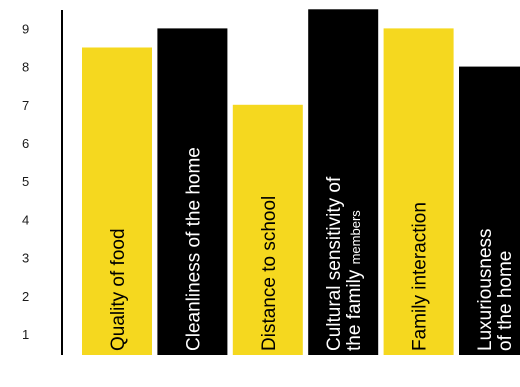  What do you see at coordinates (355, 237) in the screenshot?
I see `bar-label-small: members` at bounding box center [355, 237].